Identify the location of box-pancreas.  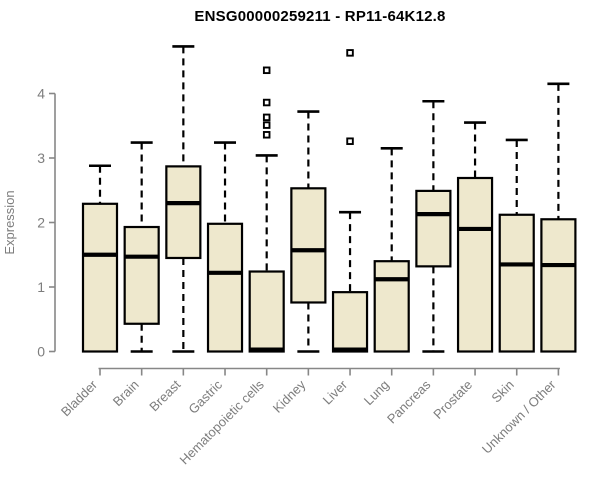
(433, 228).